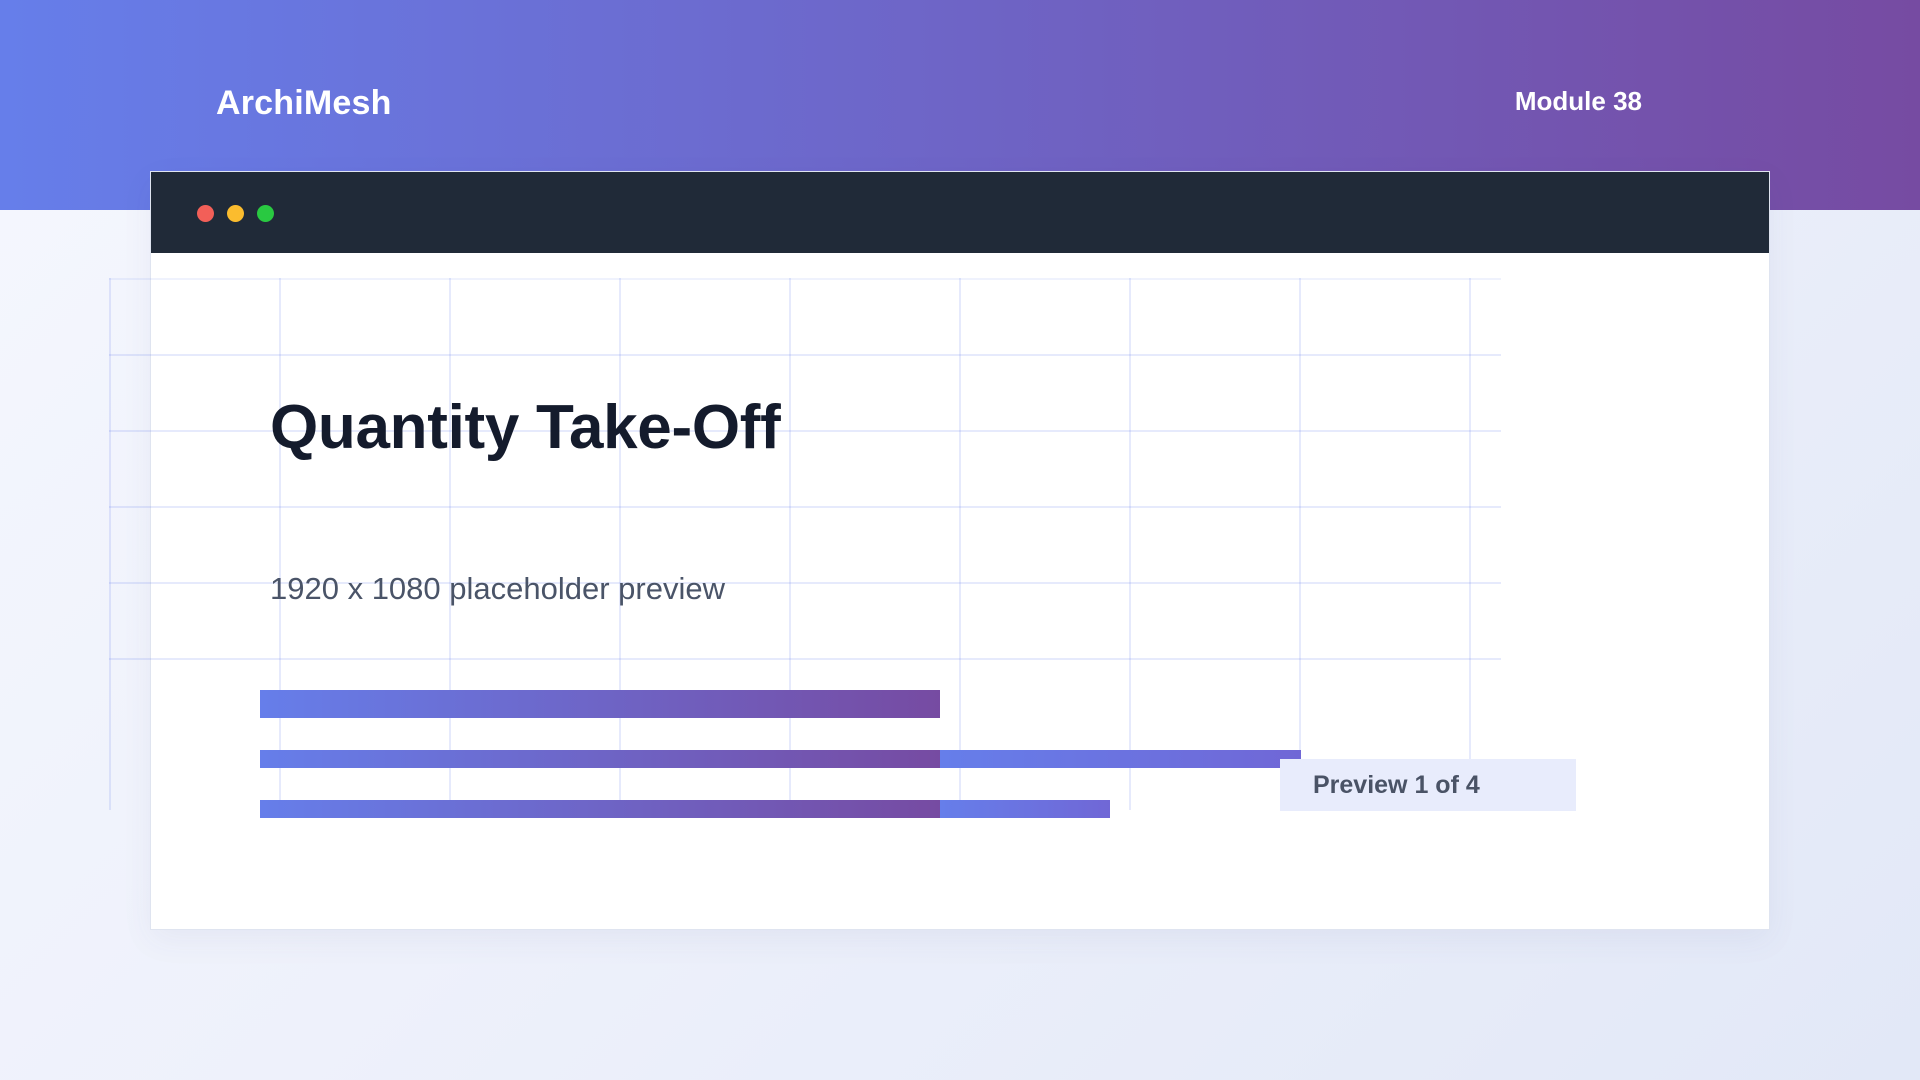 This screenshot has height=1080, width=1920. Describe the element at coordinates (960, 212) in the screenshot. I see `window-titlebar` at that location.